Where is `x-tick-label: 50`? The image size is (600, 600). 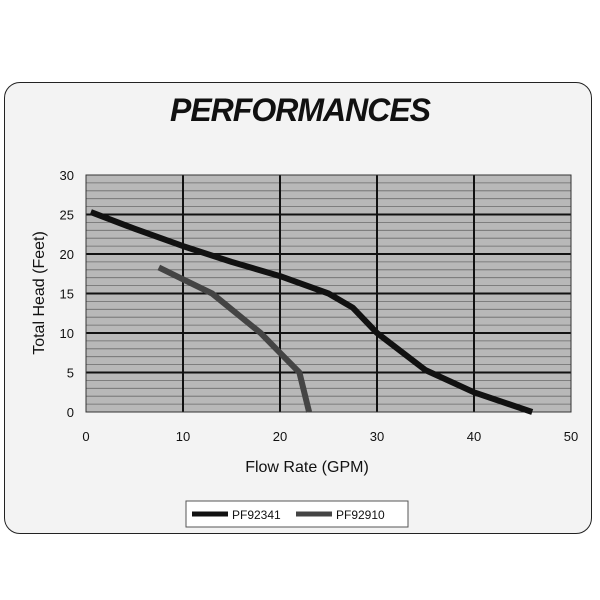 x-tick-label: 50 is located at coordinates (571, 436).